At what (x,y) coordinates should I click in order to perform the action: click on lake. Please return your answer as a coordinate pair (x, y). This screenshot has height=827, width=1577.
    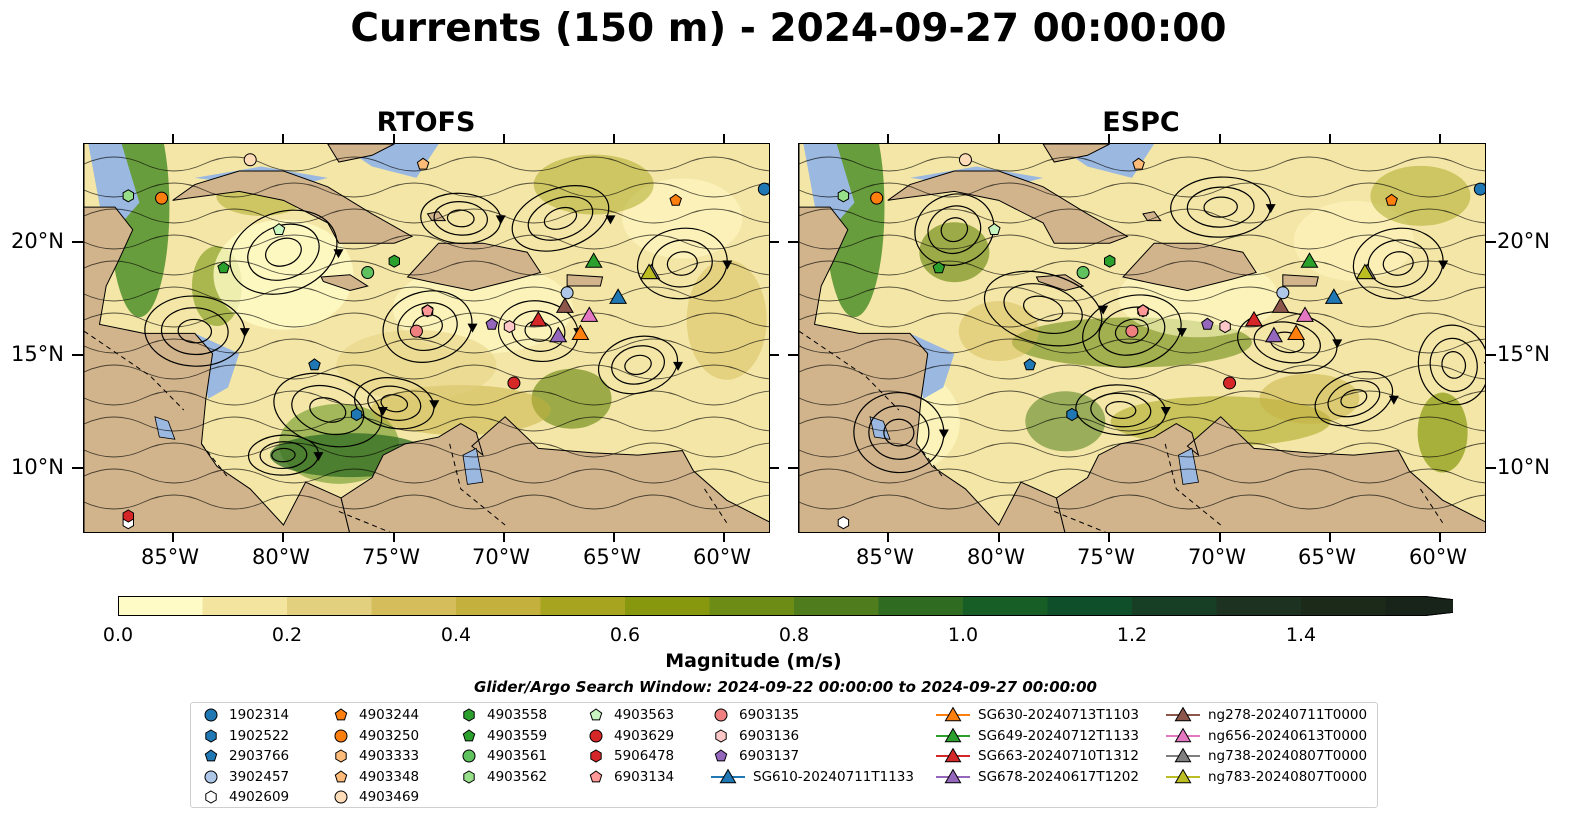
    Looking at the image, I should click on (1188, 466).